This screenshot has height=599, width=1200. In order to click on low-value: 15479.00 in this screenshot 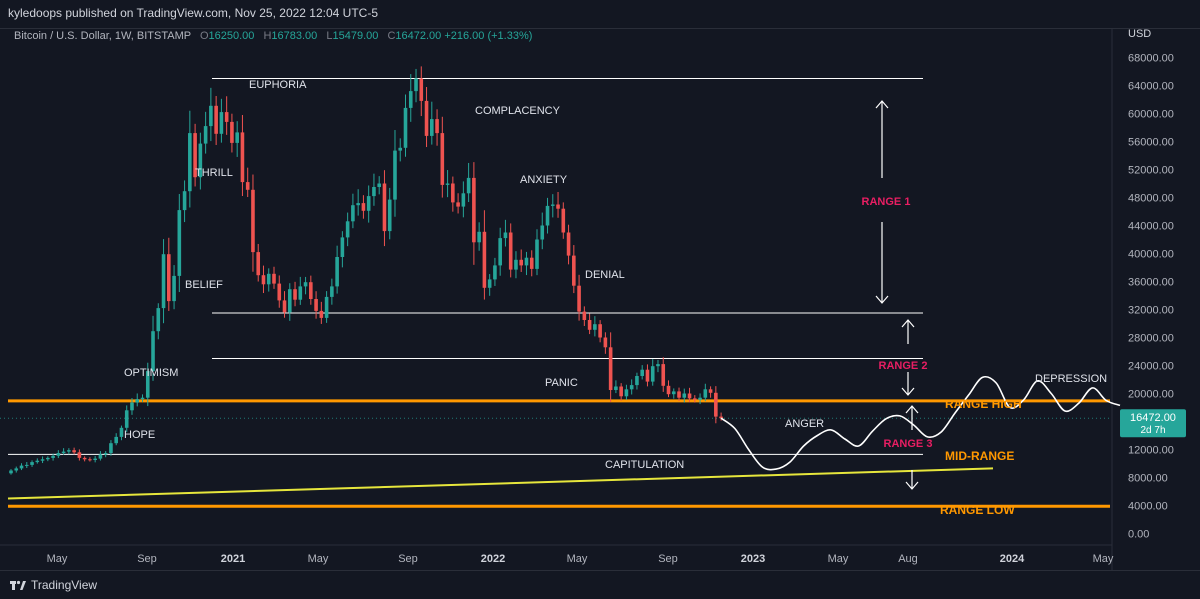, I will do `click(355, 36)`.